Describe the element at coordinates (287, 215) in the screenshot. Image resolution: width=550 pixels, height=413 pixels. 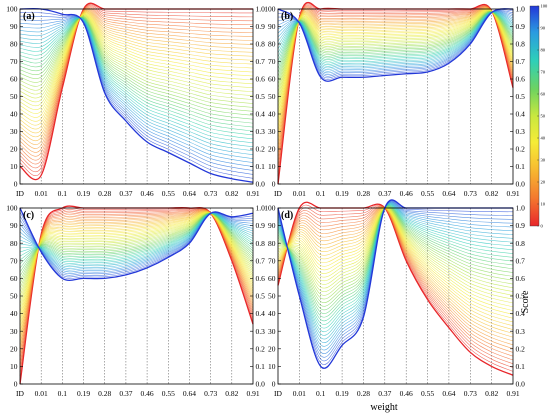
I see `panel-label: (d)` at that location.